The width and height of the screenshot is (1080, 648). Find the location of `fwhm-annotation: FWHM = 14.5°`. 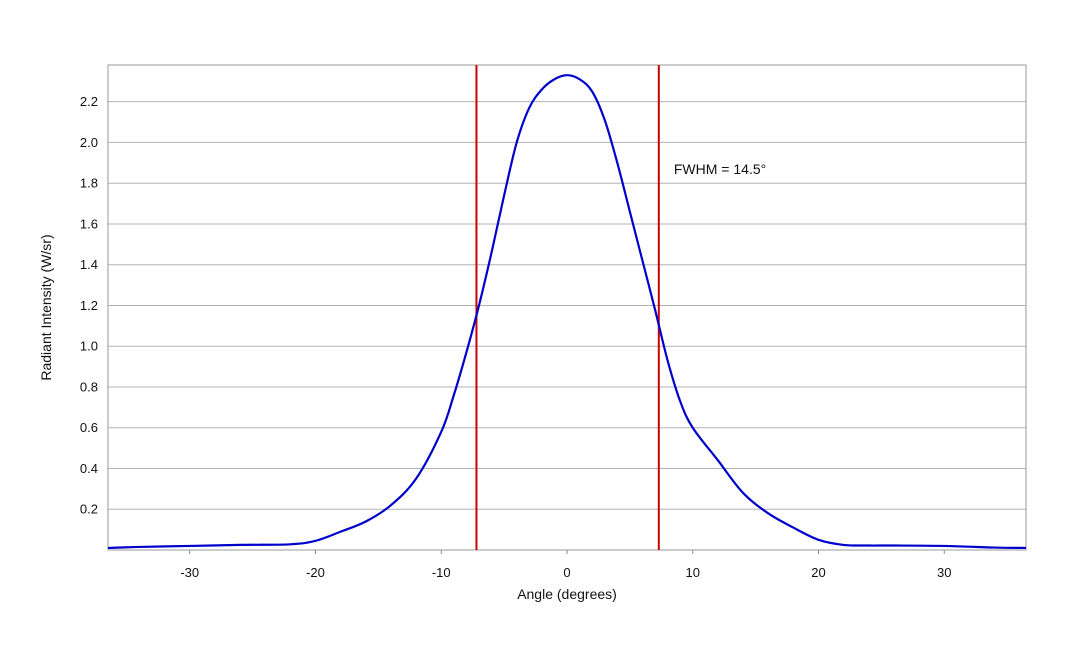

fwhm-annotation: FWHM = 14.5° is located at coordinates (720, 169).